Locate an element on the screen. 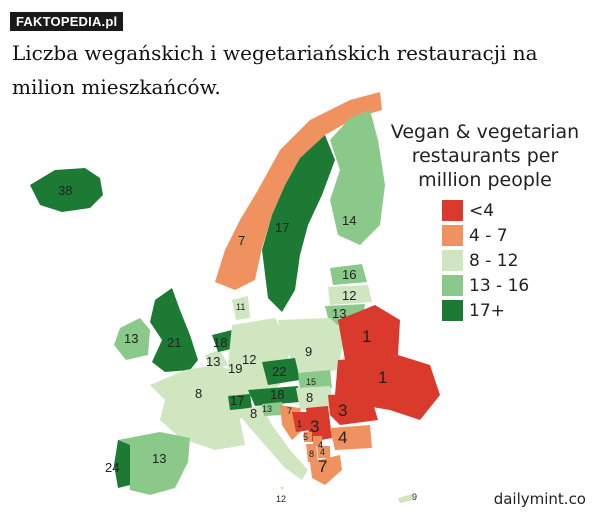 The image size is (600, 520). country-norway is located at coordinates (298, 191).